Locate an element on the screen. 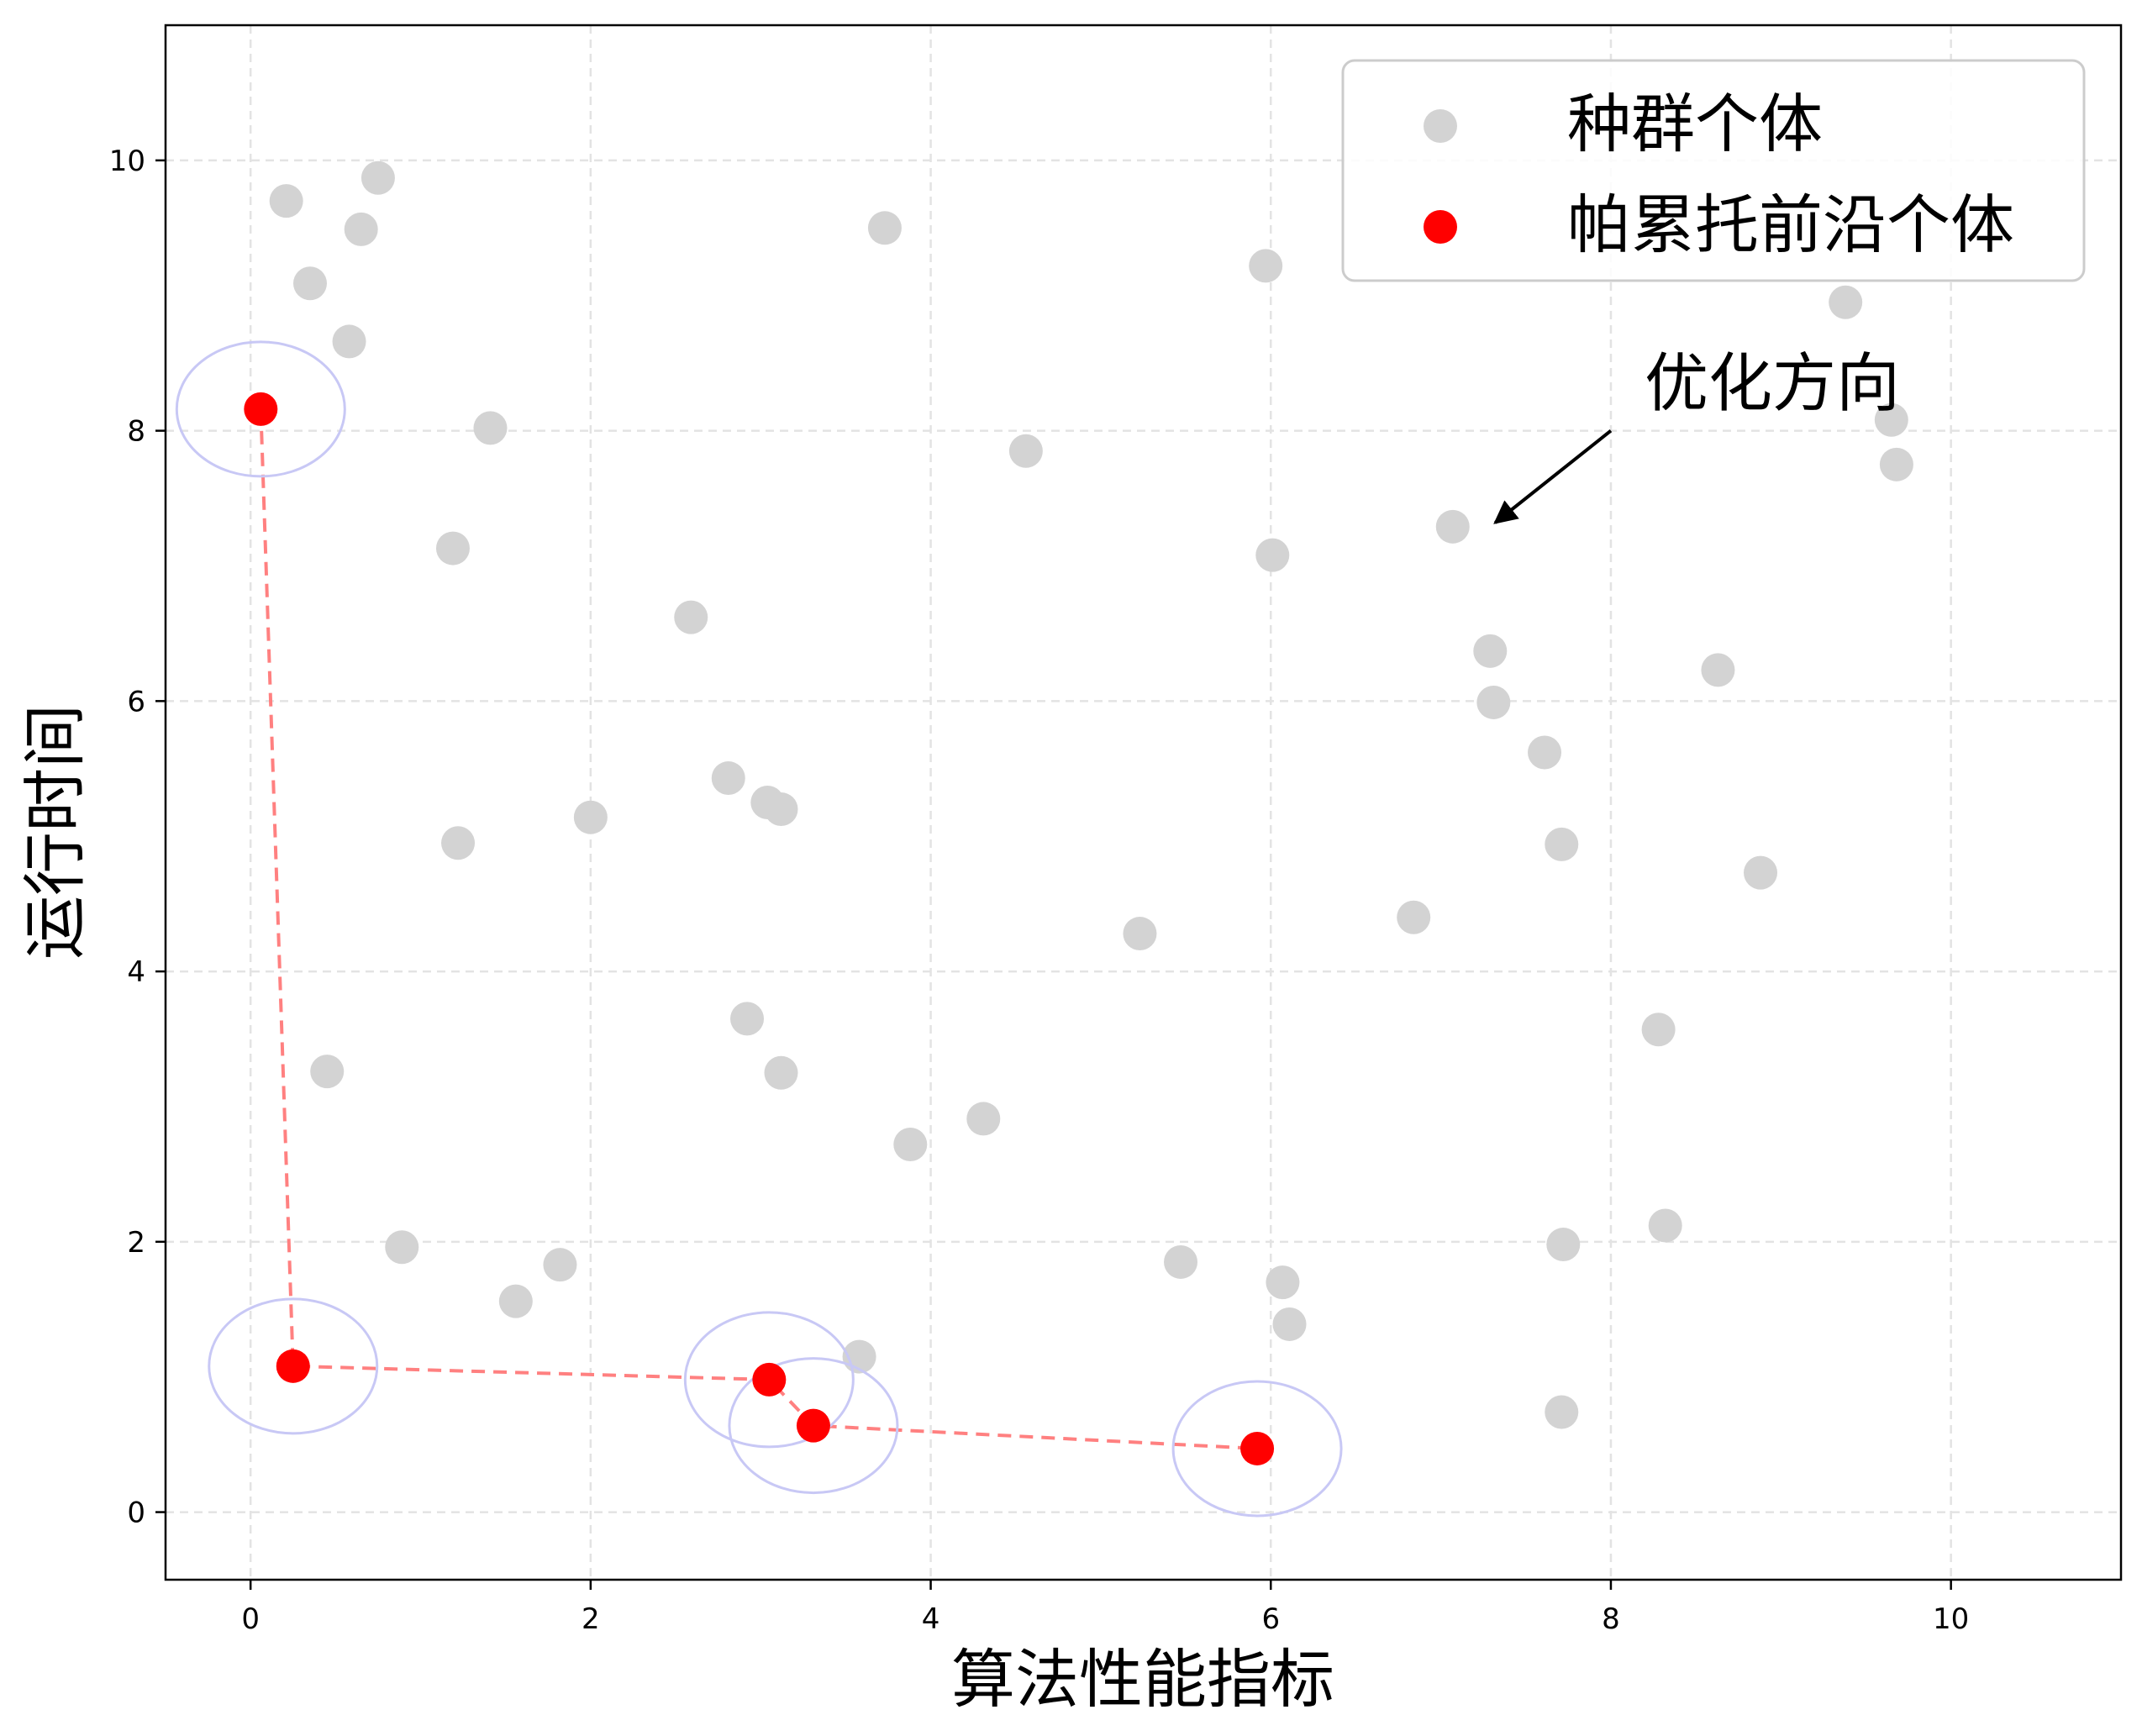  x-tick-label: 0 is located at coordinates (250, 1619).